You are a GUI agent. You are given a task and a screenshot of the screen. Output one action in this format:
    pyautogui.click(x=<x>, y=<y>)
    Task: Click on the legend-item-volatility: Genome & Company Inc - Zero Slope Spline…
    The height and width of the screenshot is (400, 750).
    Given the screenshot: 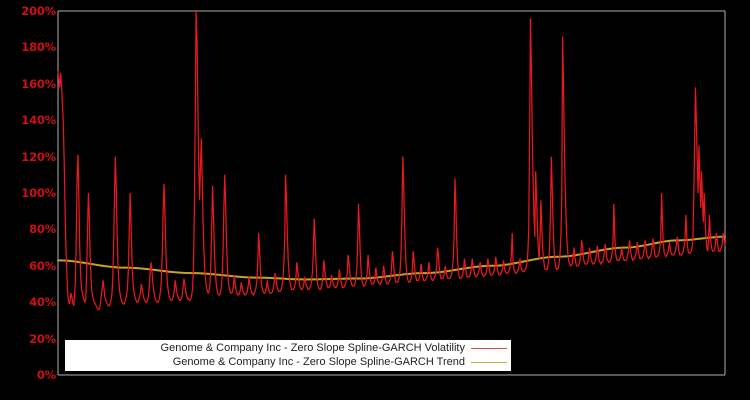 What is the action you would take?
    pyautogui.click(x=286, y=349)
    